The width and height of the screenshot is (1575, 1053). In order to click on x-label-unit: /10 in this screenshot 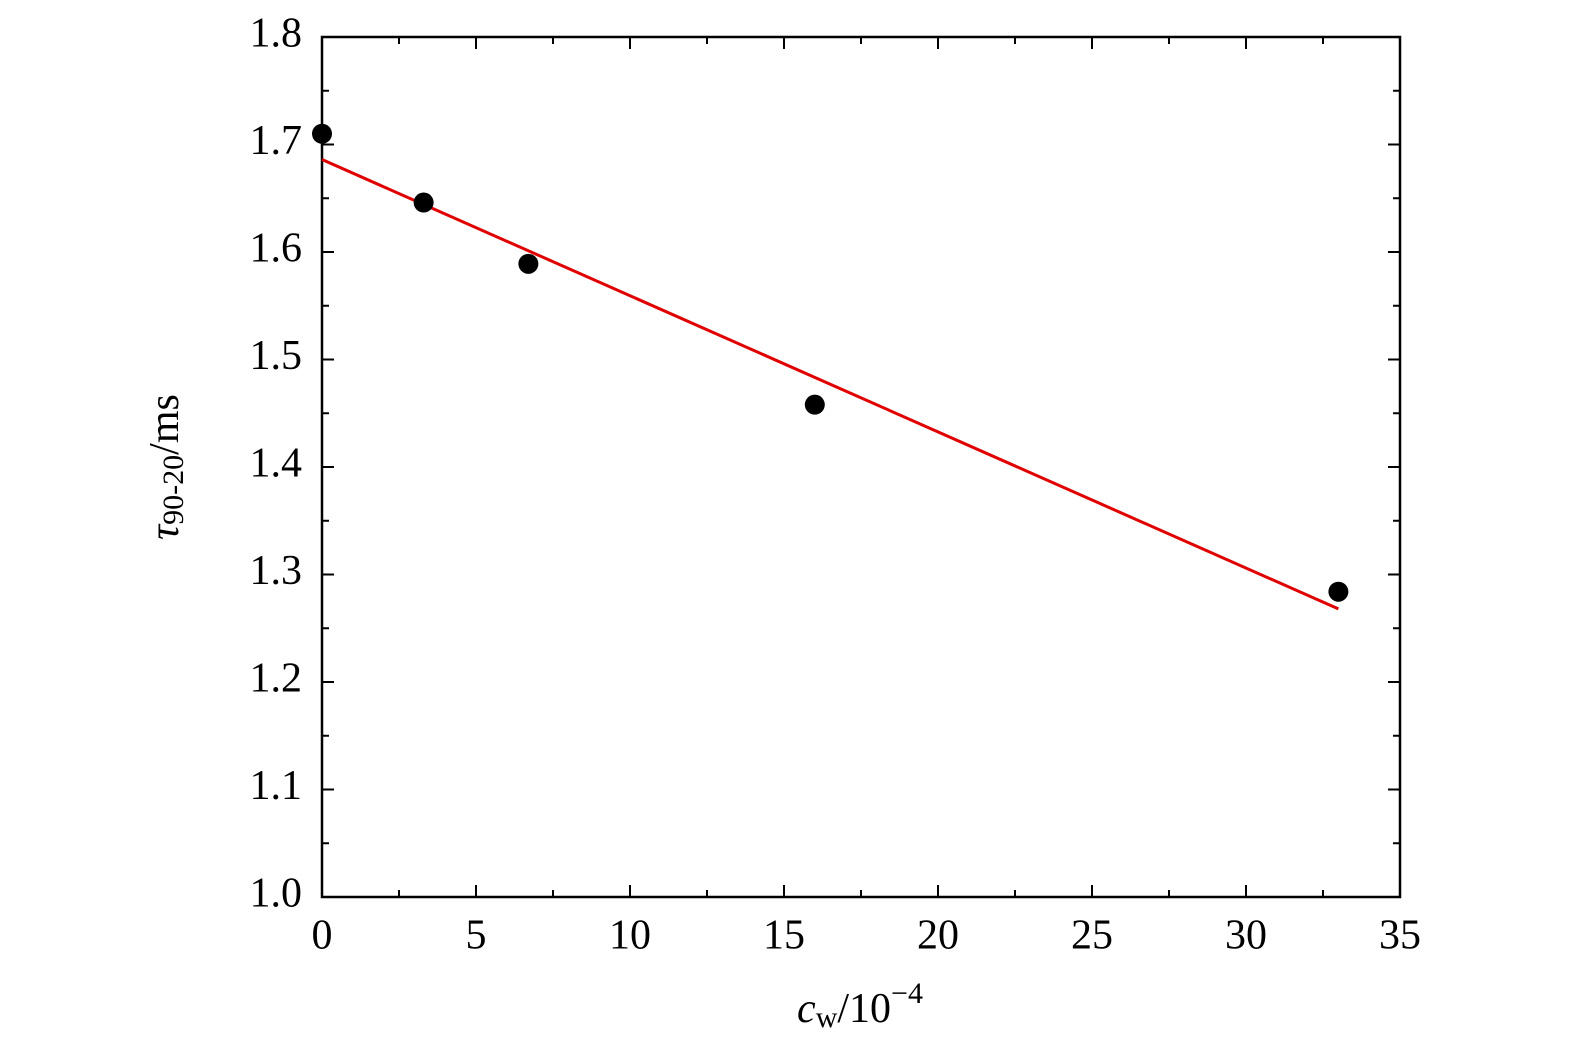, I will do `click(864, 1009)`.